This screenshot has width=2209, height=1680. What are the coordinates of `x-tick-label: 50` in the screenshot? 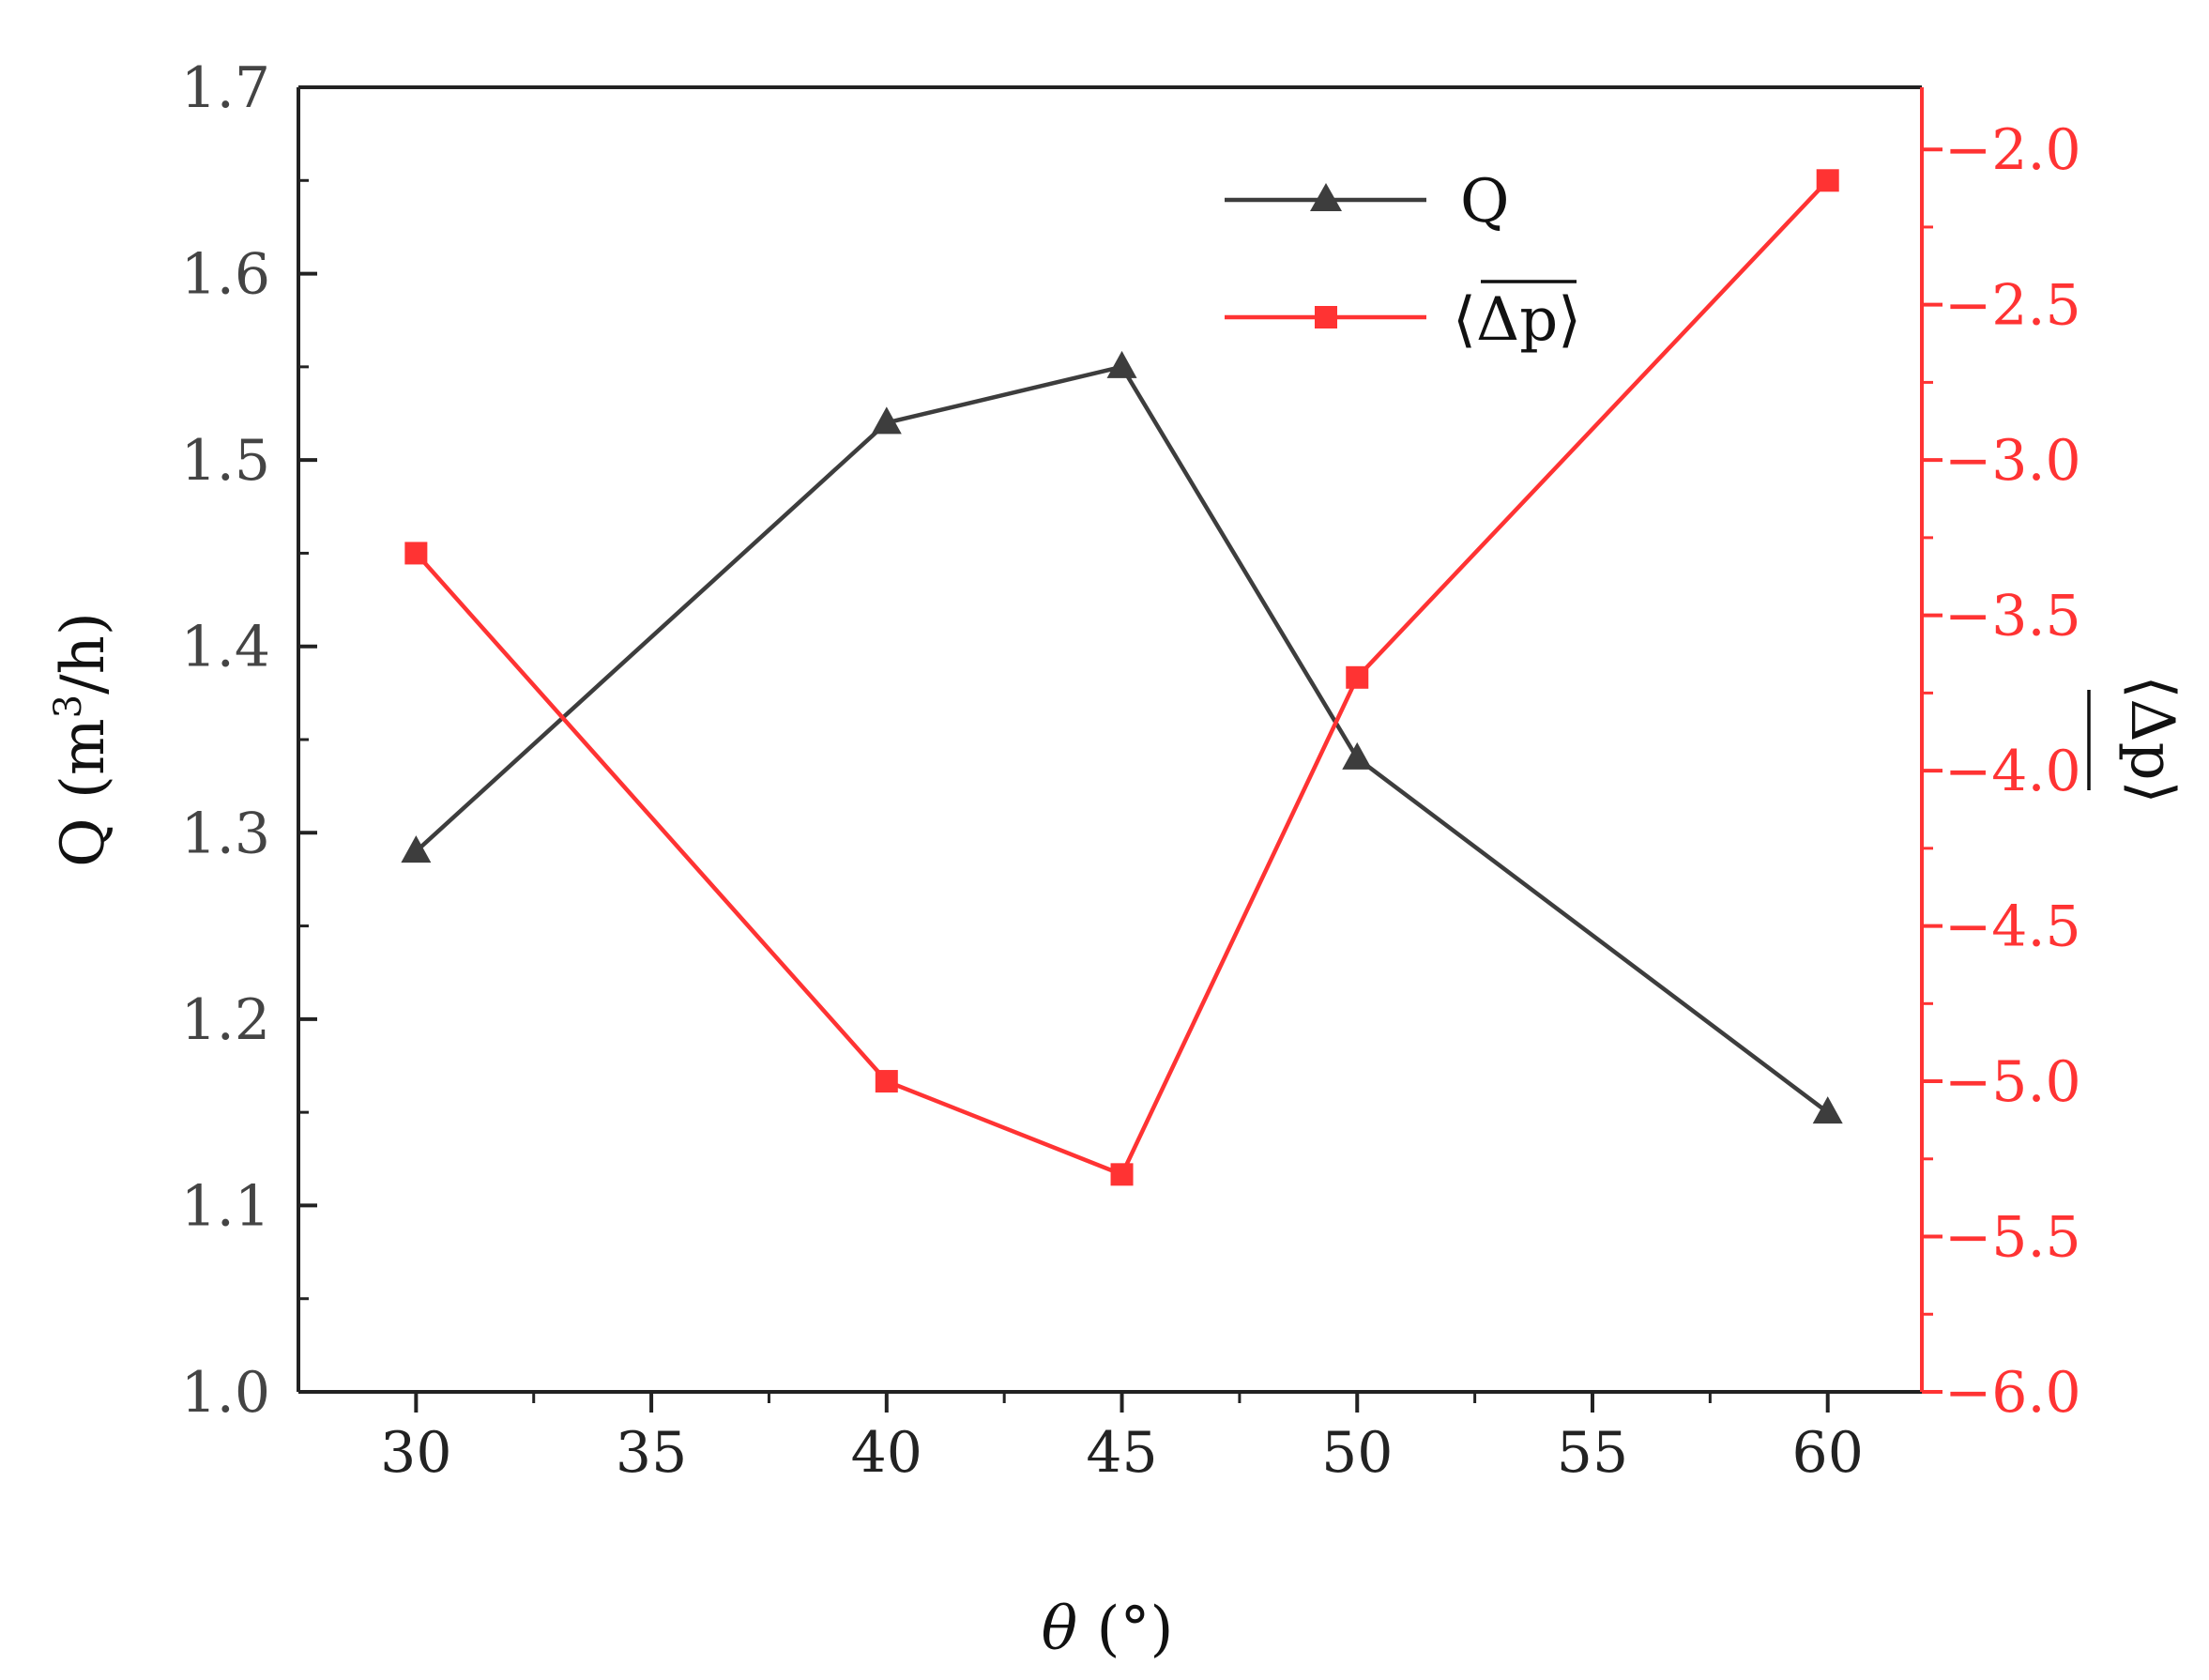 It's located at (1357, 1453).